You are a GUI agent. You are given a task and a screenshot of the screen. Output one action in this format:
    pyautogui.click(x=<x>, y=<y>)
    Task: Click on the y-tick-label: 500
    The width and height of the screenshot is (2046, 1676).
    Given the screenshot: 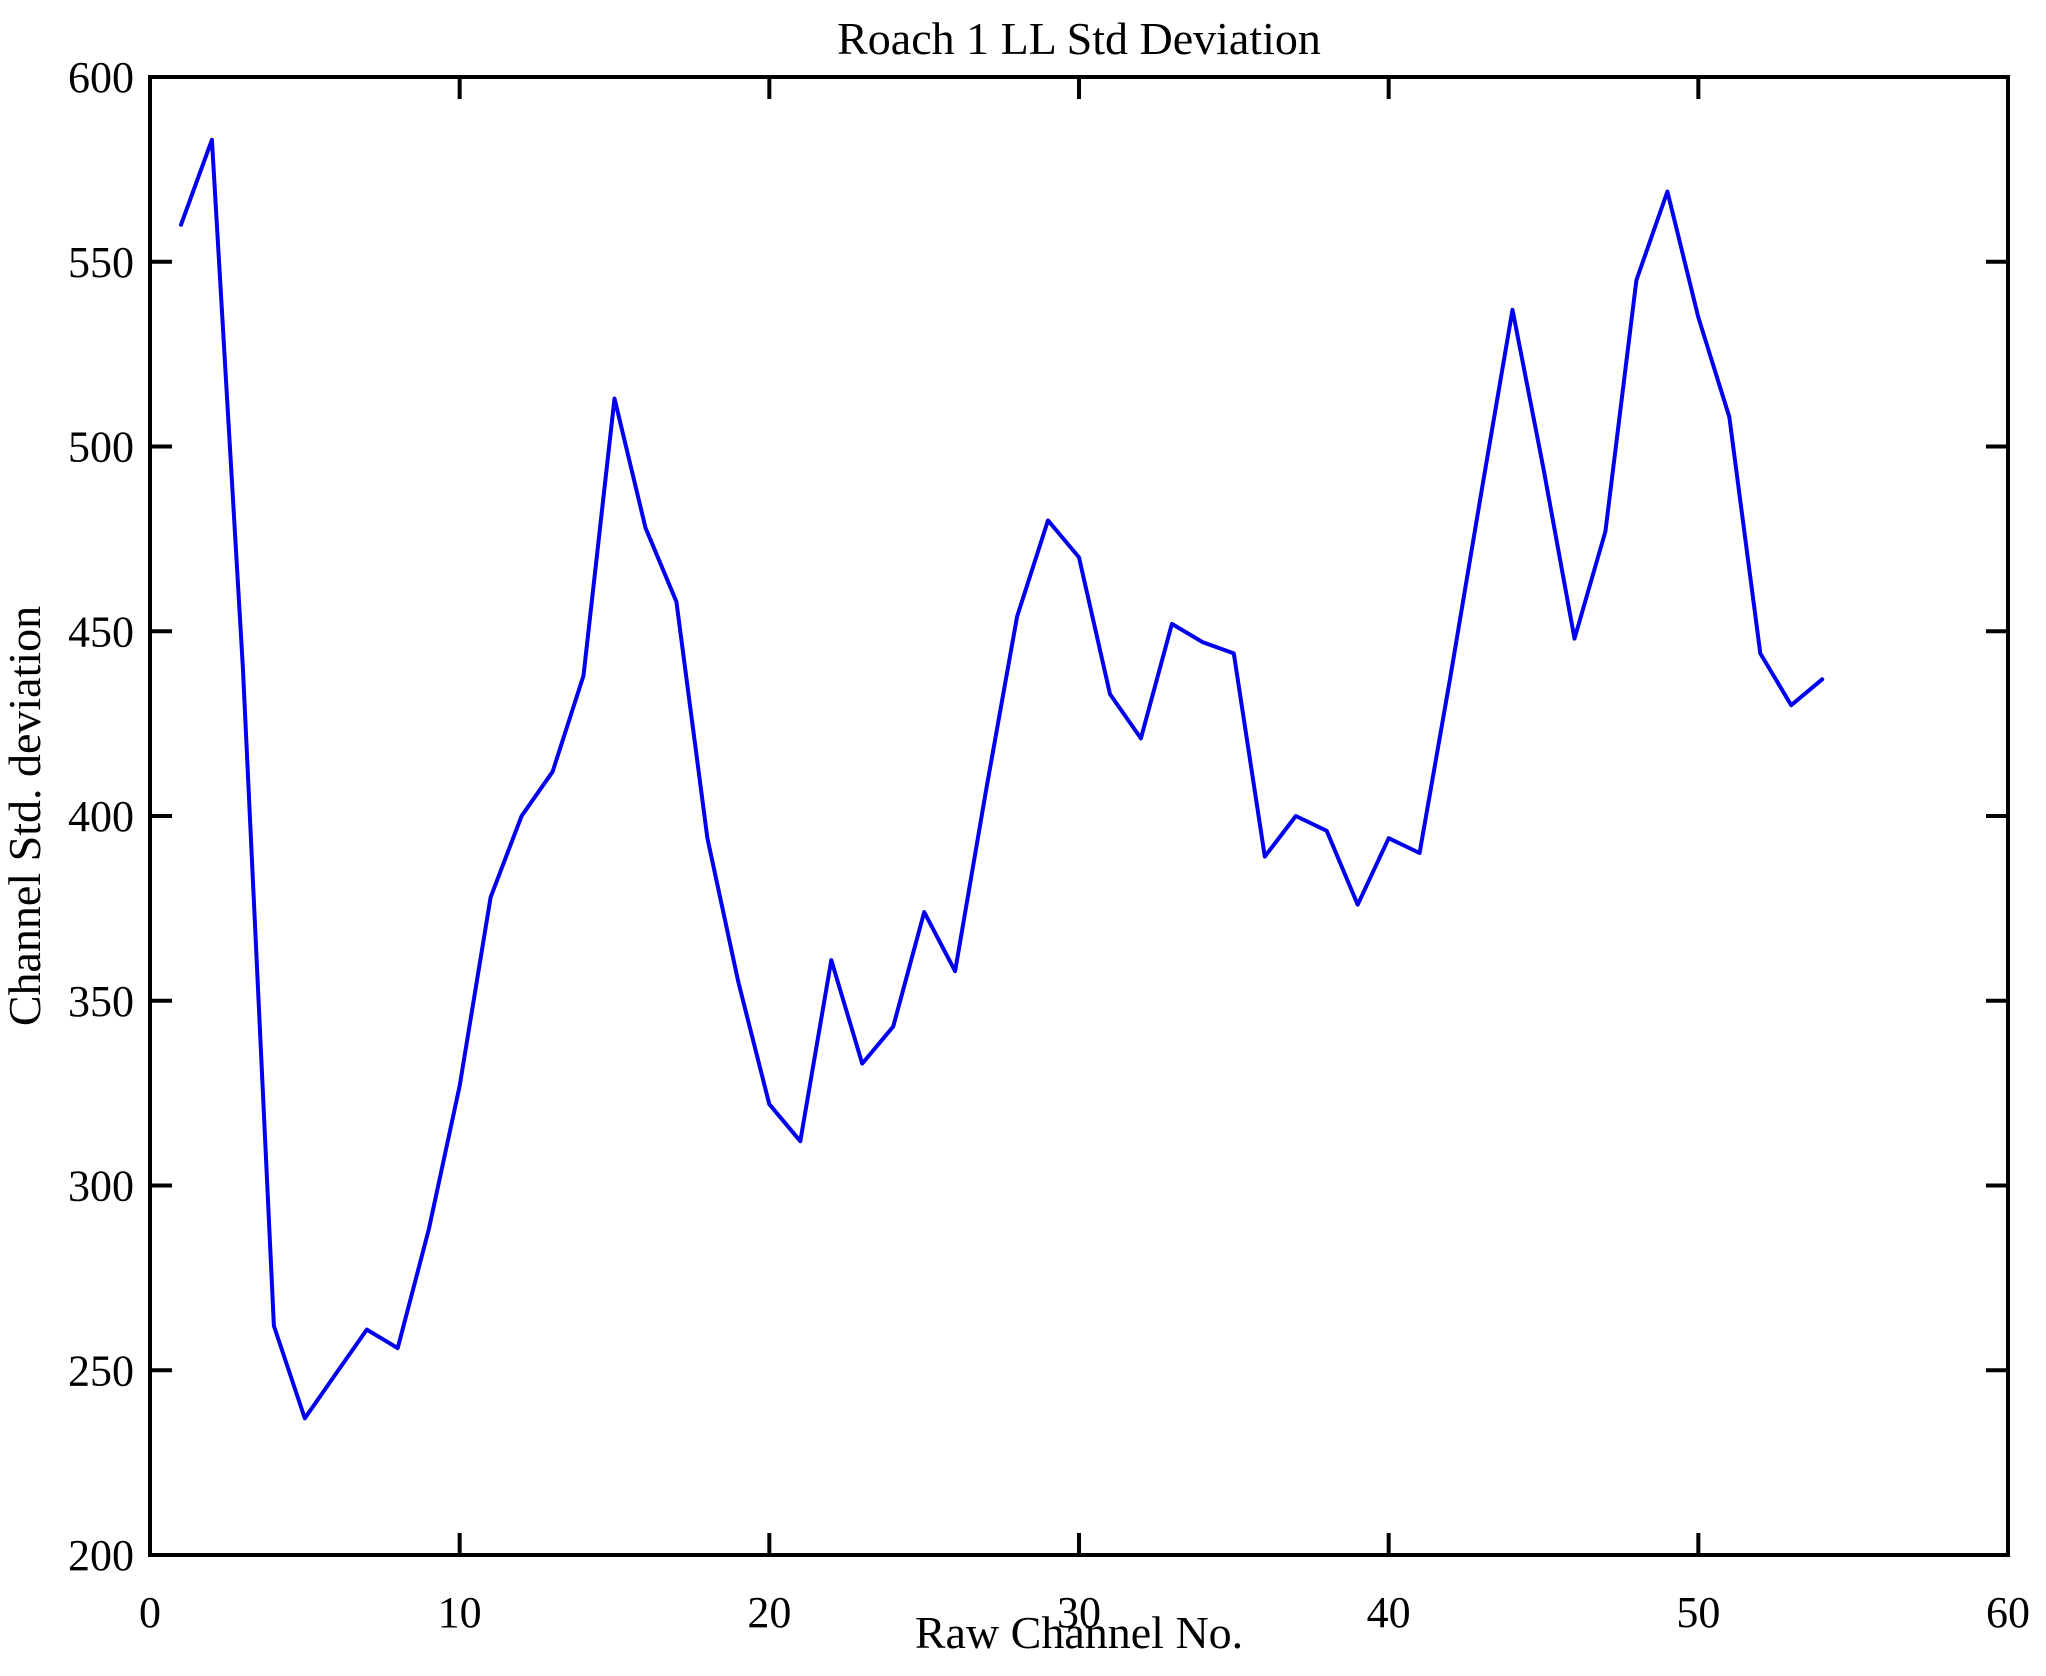 What is the action you would take?
    pyautogui.click(x=101, y=447)
    